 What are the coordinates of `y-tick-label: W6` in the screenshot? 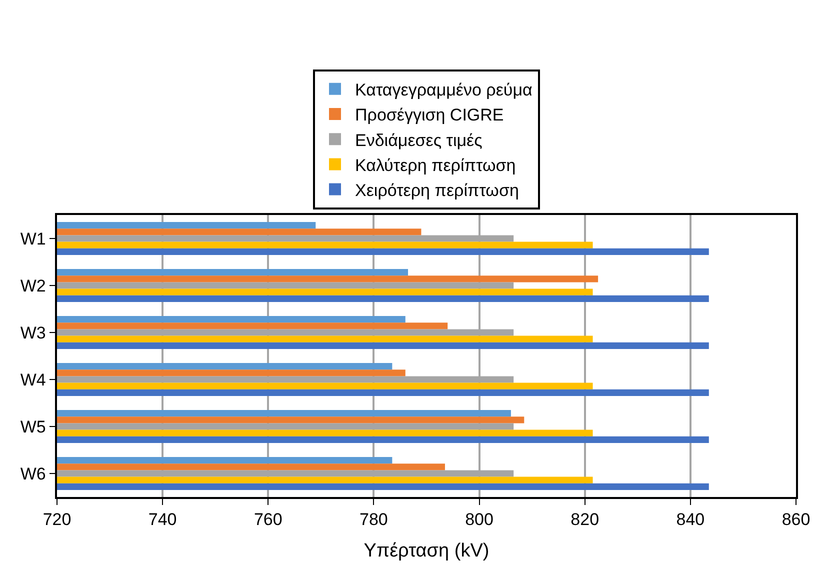 It's located at (33, 474).